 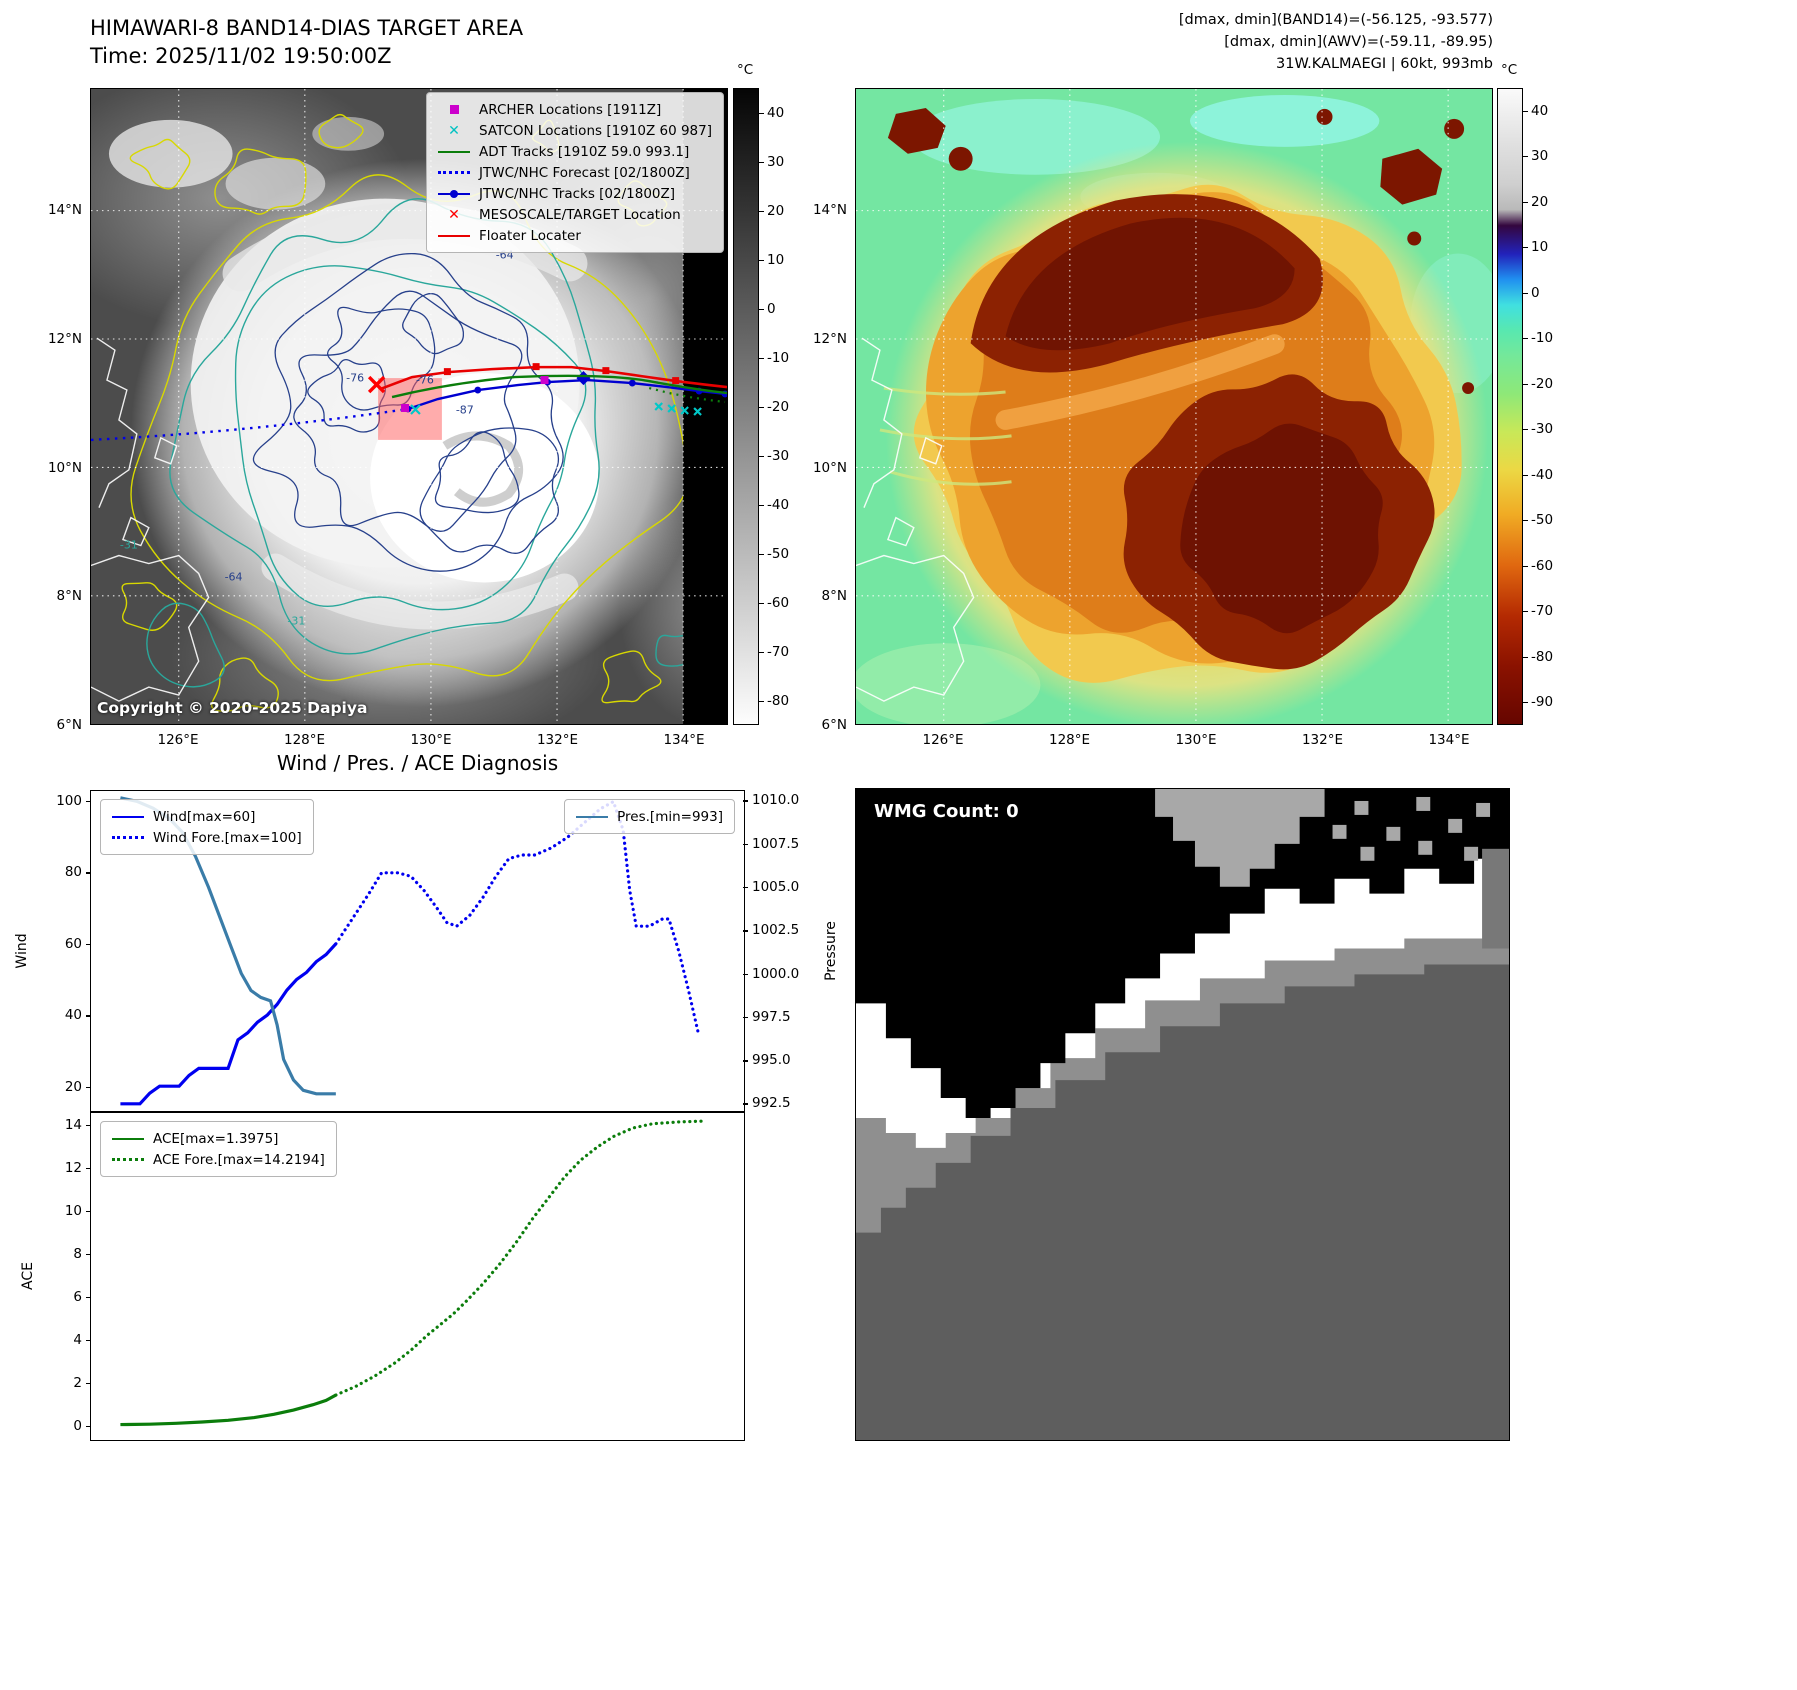 What do you see at coordinates (228, 1410) in the screenshot?
I see `series-ace-max-1-3975-` at bounding box center [228, 1410].